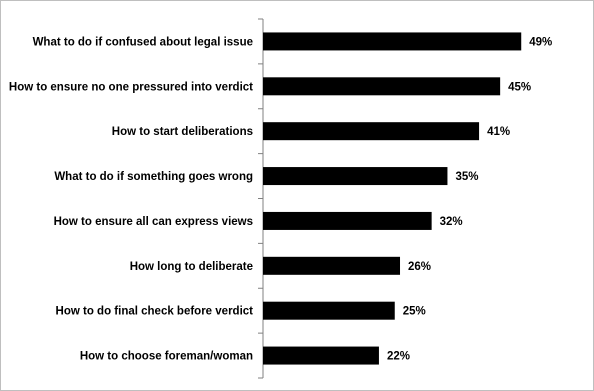  What do you see at coordinates (155, 312) in the screenshot?
I see `category-label: How to do final check before verdict` at bounding box center [155, 312].